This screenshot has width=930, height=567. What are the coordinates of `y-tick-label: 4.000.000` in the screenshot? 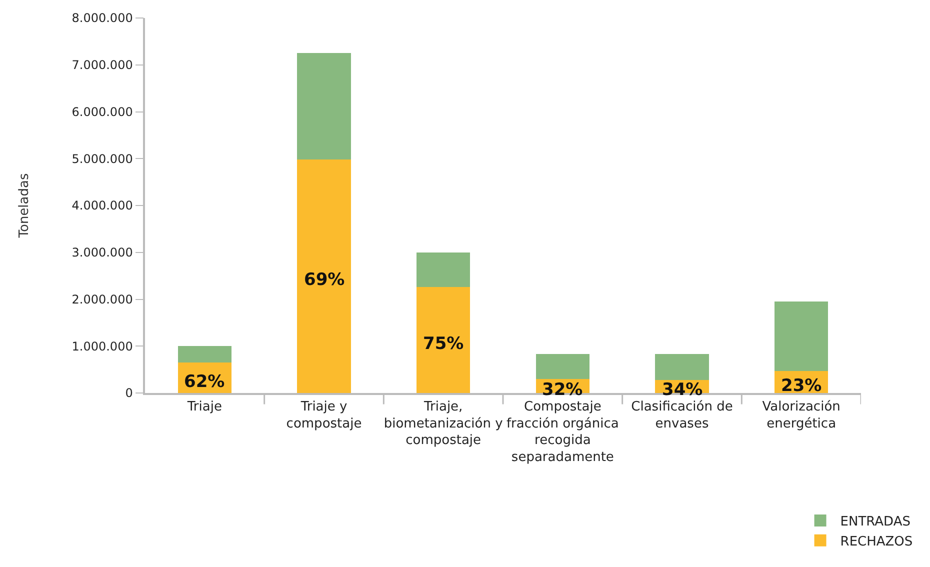 It's located at (102, 205).